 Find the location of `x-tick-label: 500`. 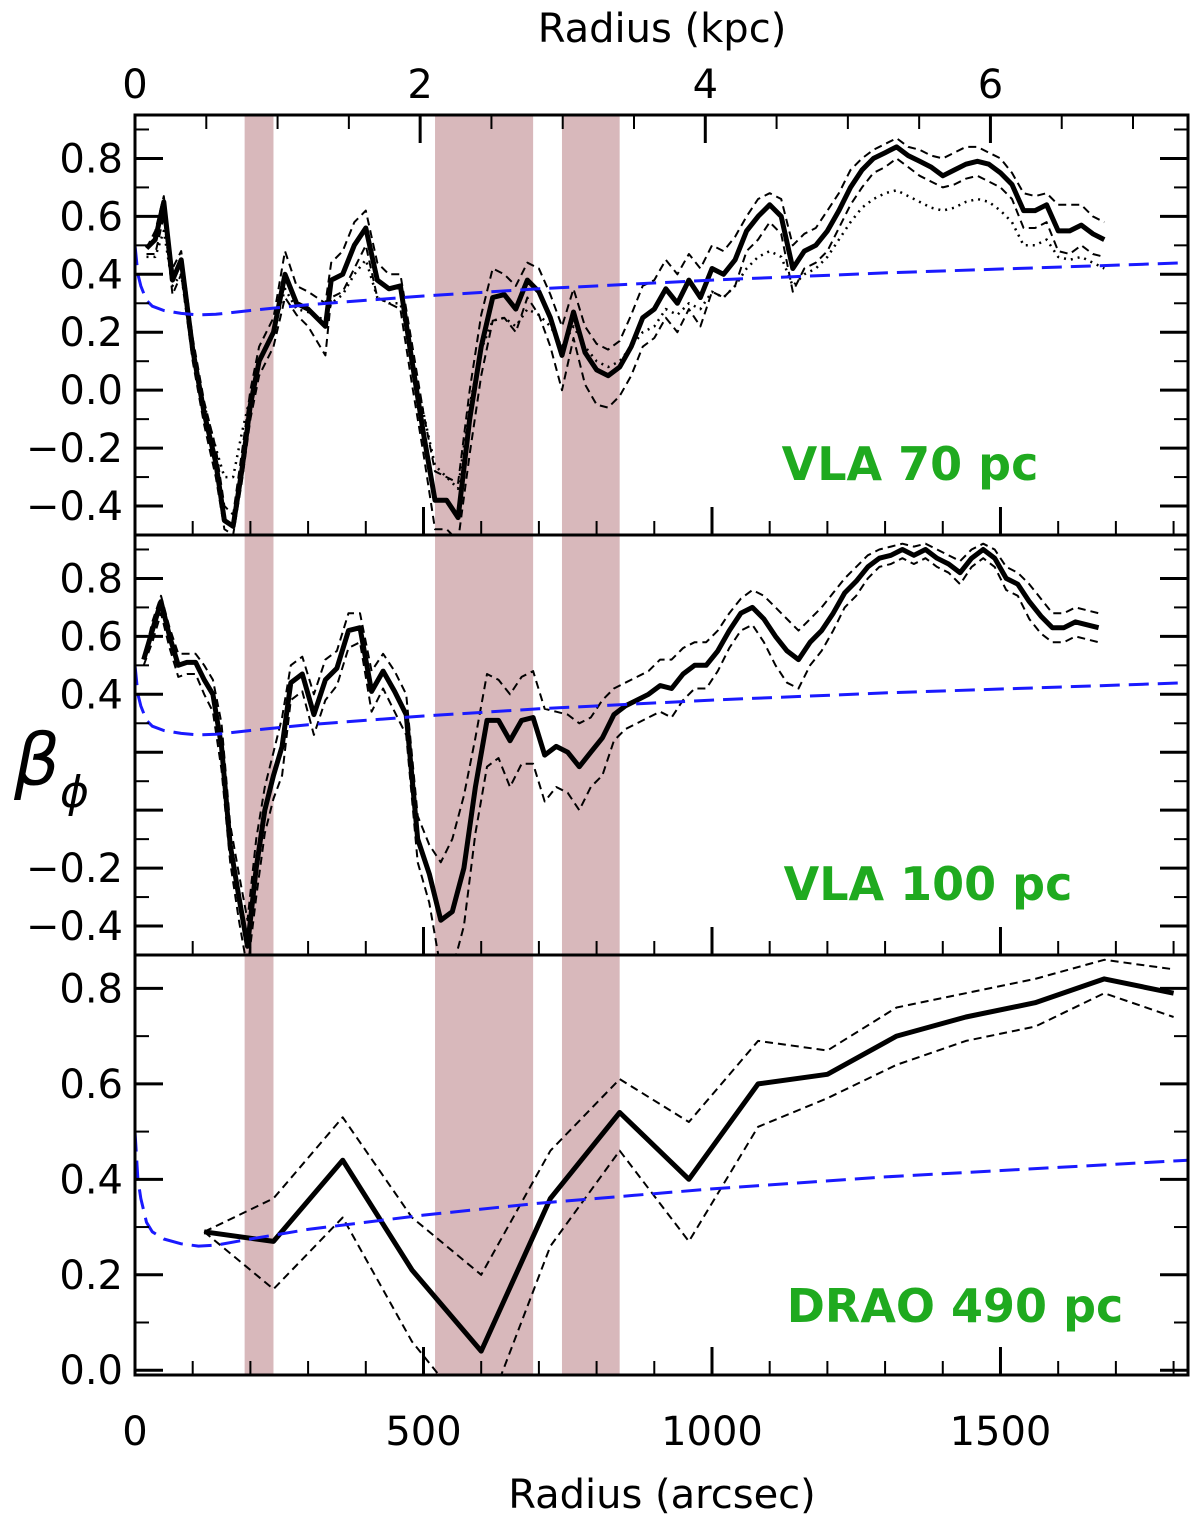

x-tick-label: 500 is located at coordinates (423, 1432).